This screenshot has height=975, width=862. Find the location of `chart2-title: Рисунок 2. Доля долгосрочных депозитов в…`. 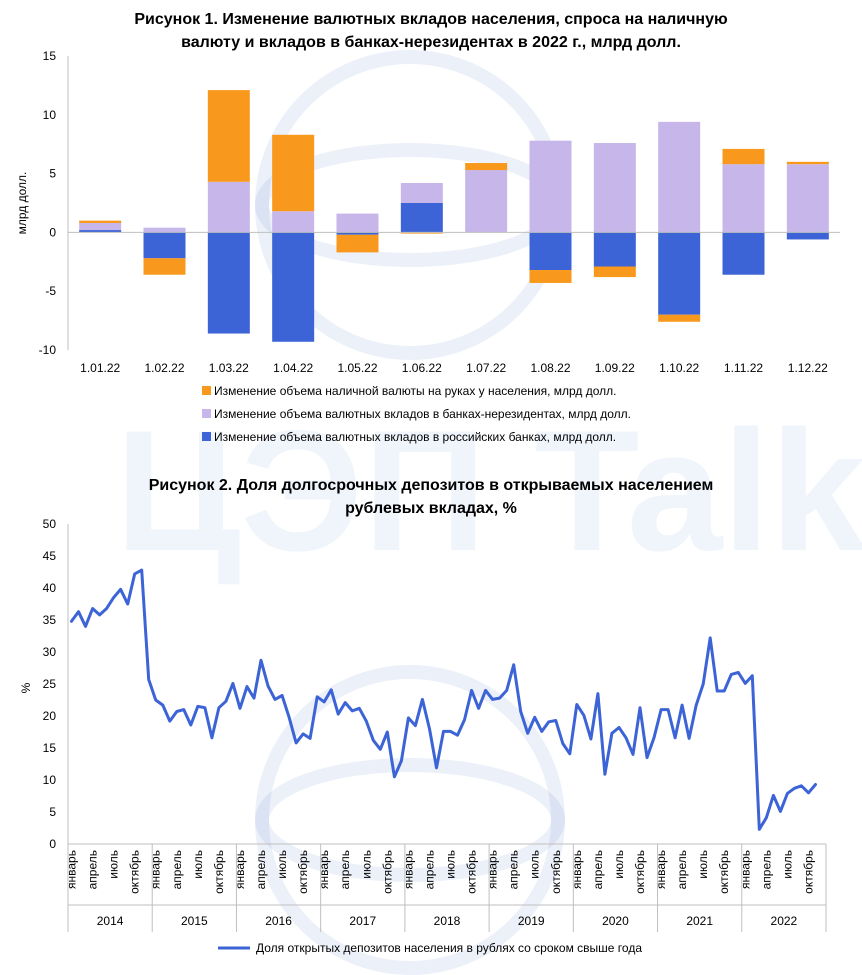

chart2-title: Рисунок 2. Доля долгосрочных депозитов в… is located at coordinates (431, 497).